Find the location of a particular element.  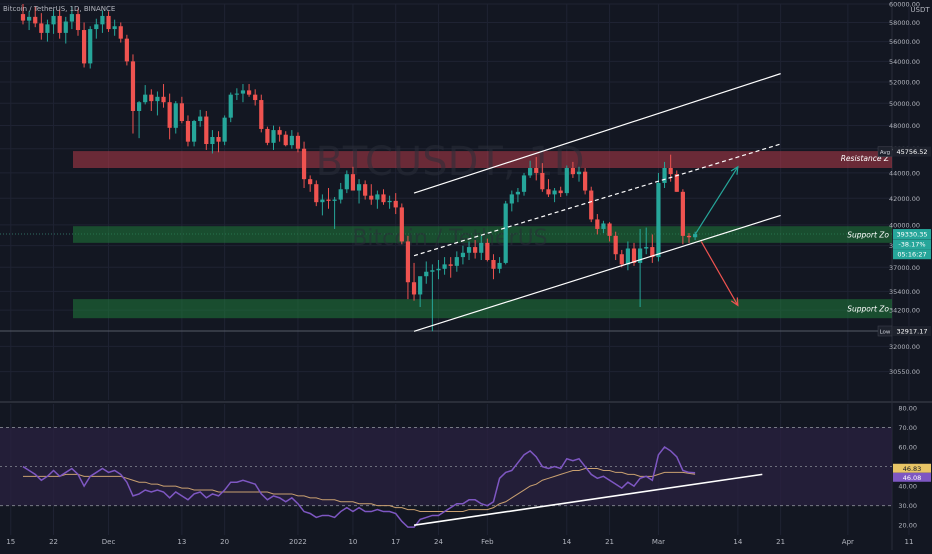

channel-lower-line is located at coordinates (597, 273).